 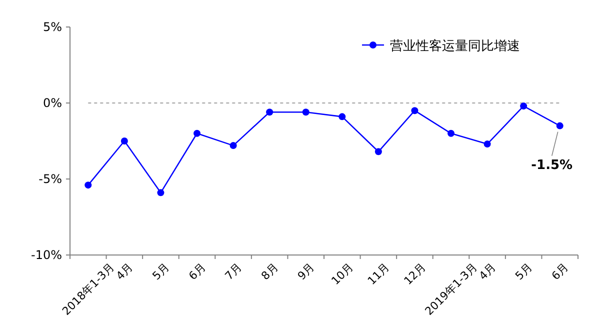 I want to click on x-tick-label: 7月, so click(x=233, y=271).